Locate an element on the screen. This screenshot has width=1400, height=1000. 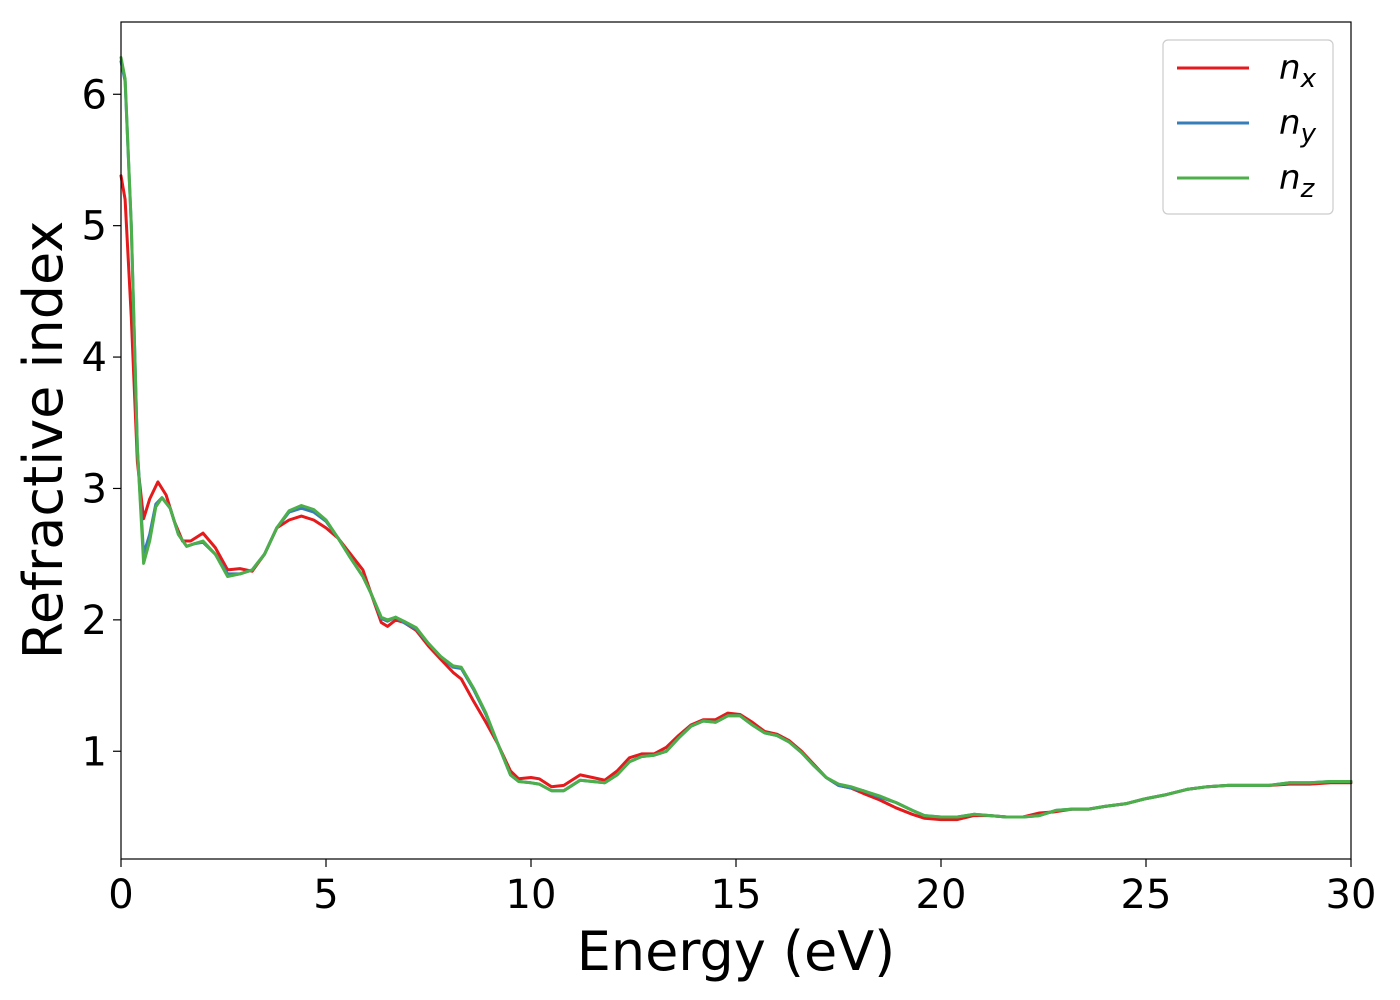
x-tick-label: 10 is located at coordinates (531, 895).